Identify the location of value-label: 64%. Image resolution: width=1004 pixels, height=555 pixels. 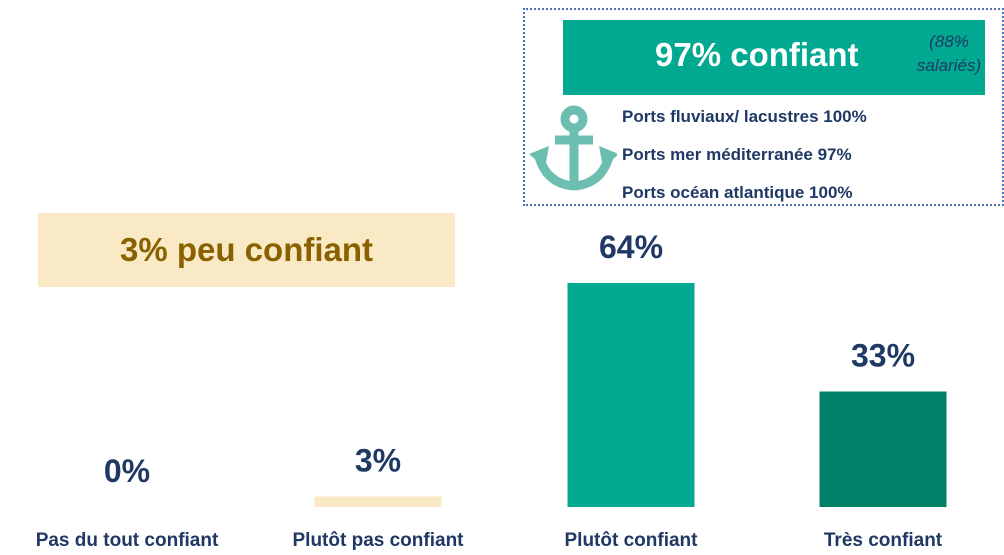
(631, 247).